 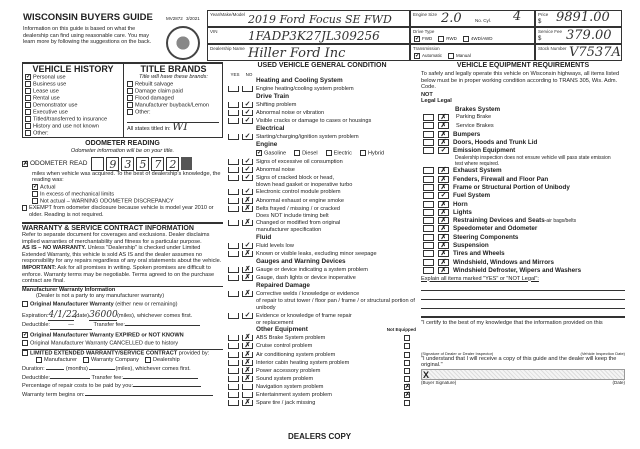 I want to click on expired-checkbox: ✓, so click(x=25, y=334).